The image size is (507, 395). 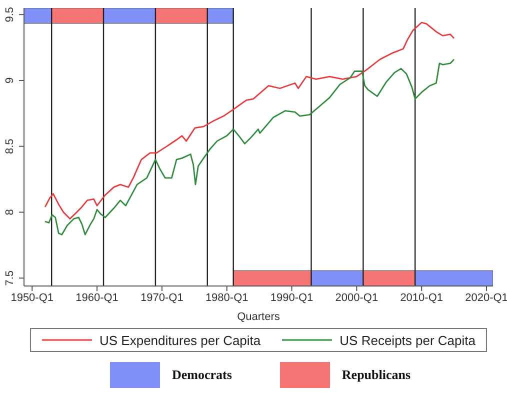 What do you see at coordinates (32, 298) in the screenshot?
I see `x-tick-label: 1950-Q1` at bounding box center [32, 298].